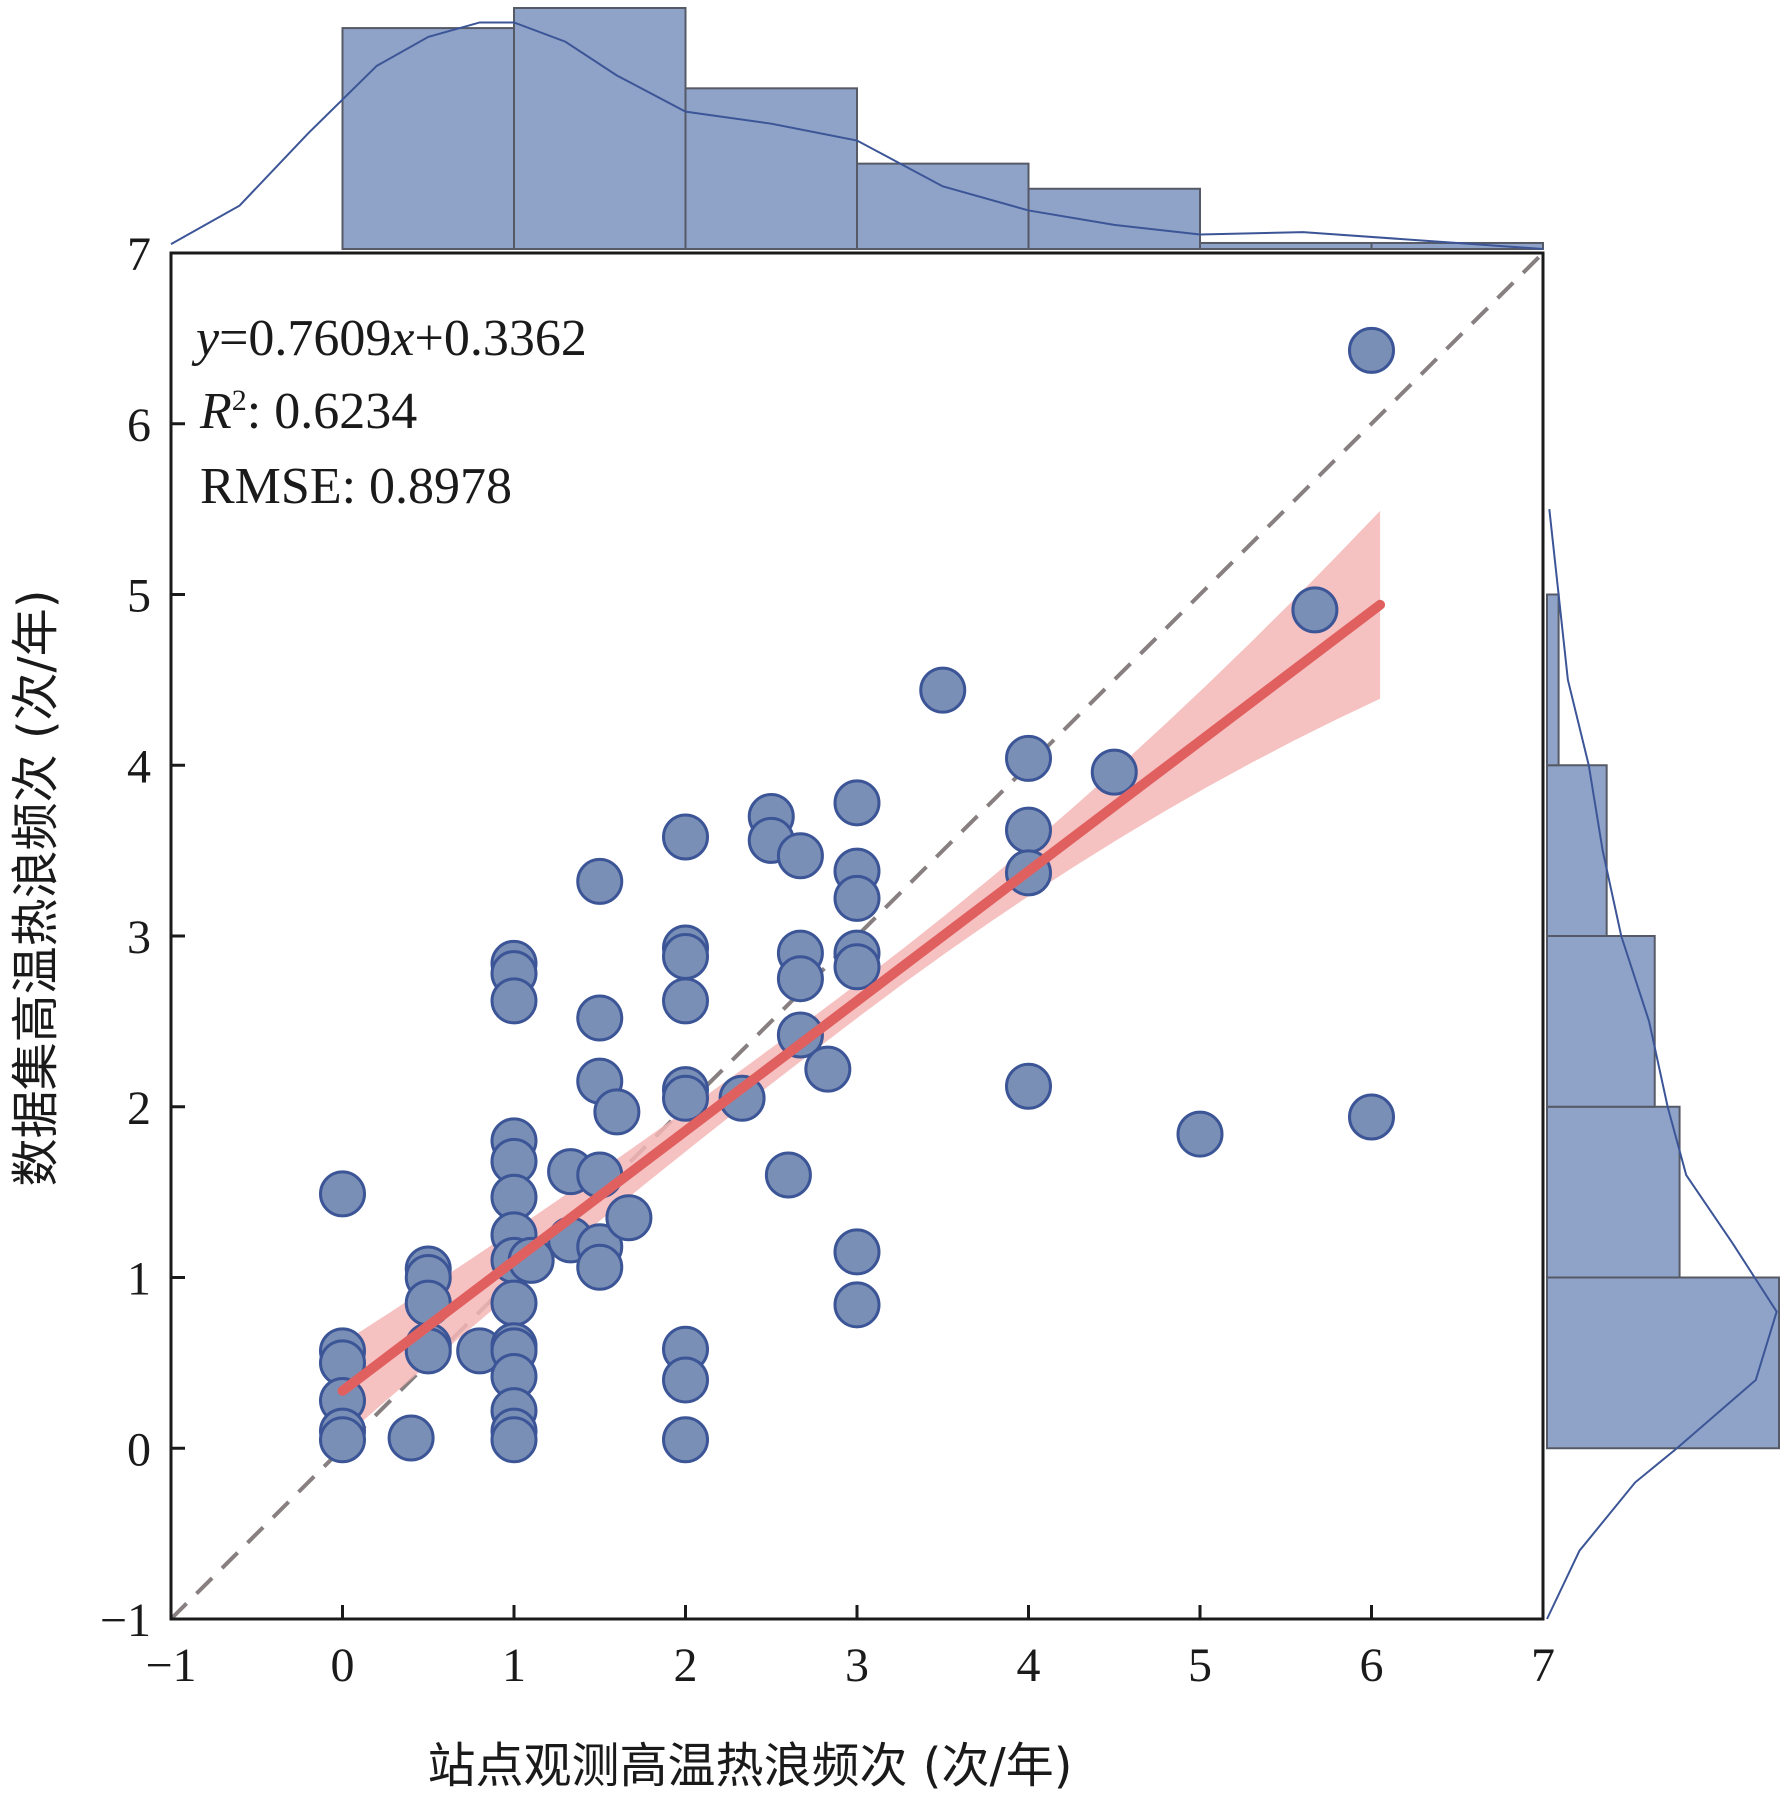 Image resolution: width=1790 pixels, height=1795 pixels. I want to click on y-tick-label: 0, so click(139, 1449).